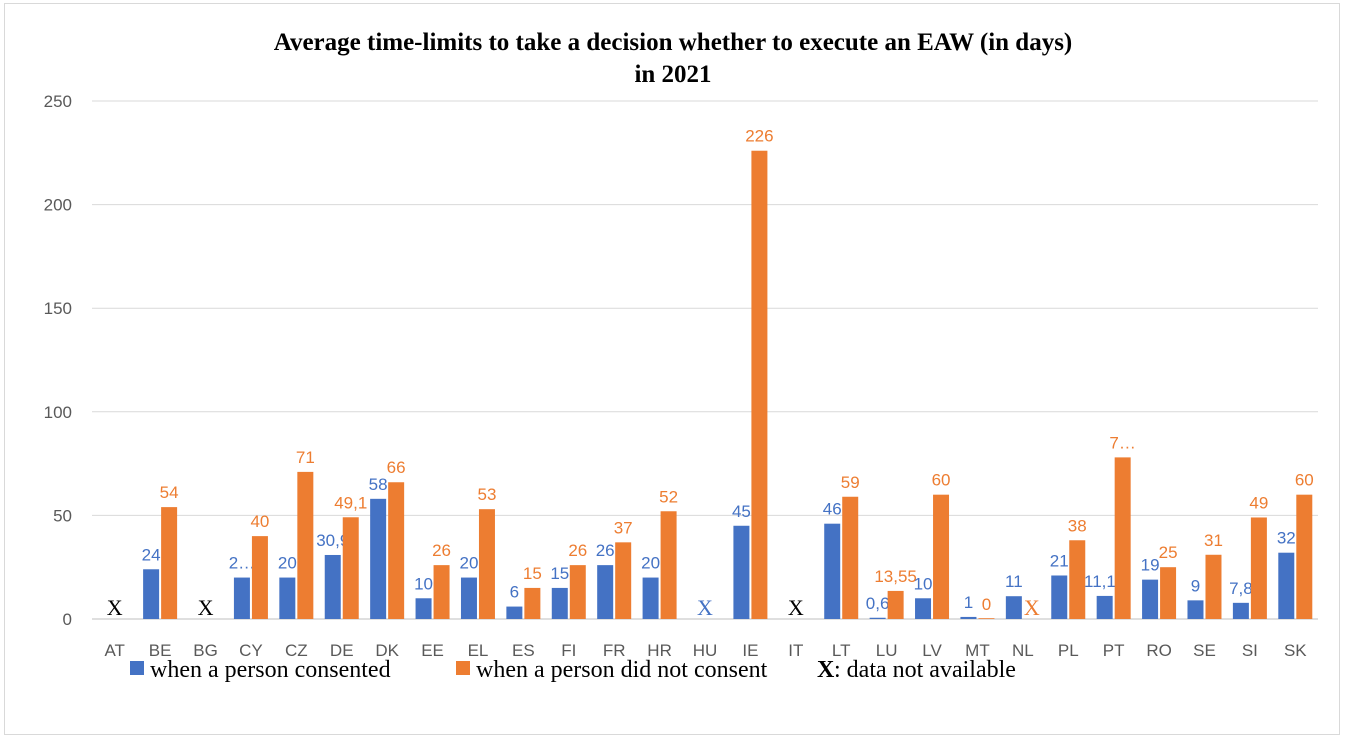 Image resolution: width=1346 pixels, height=740 pixels. Describe the element at coordinates (668, 496) in the screenshot. I see `data-label-not-consented: 52` at that location.